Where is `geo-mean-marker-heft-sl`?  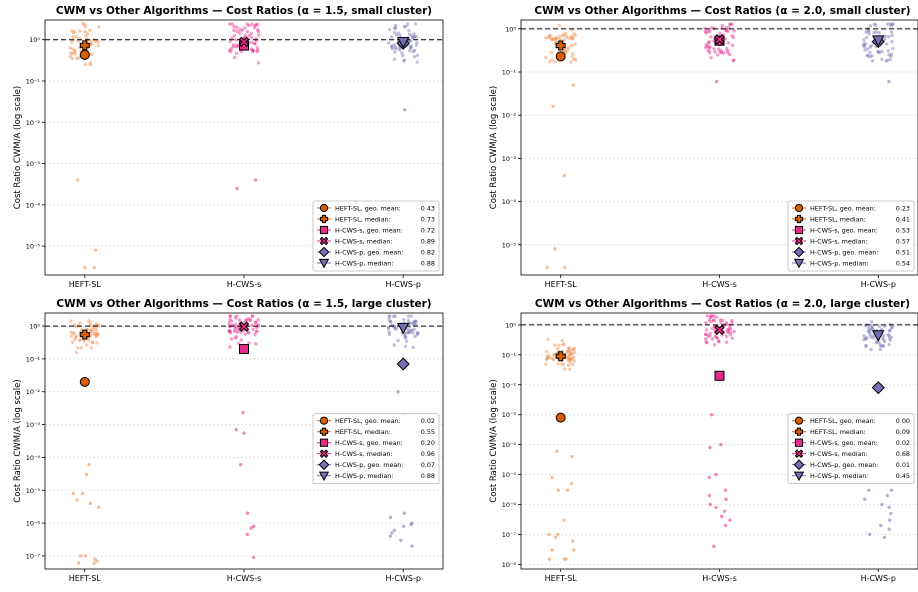
geo-mean-marker-heft-sl is located at coordinates (560, 56).